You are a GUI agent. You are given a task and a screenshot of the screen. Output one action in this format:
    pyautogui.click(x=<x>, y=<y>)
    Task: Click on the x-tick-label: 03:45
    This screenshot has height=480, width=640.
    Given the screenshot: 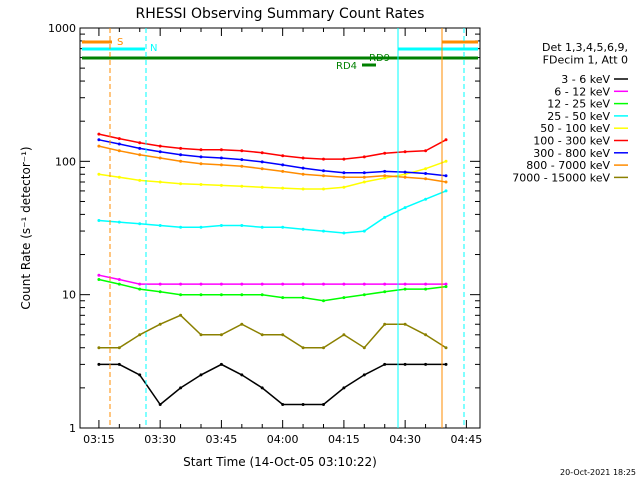 What is the action you would take?
    pyautogui.click(x=222, y=439)
    